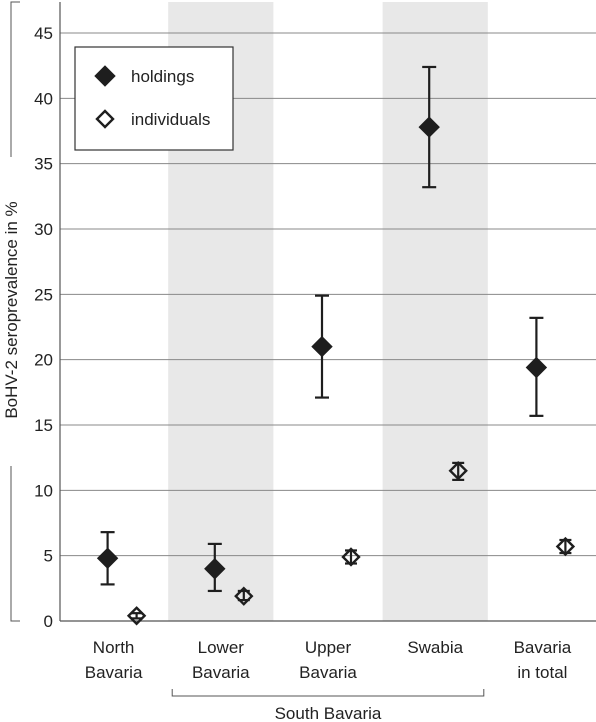 The height and width of the screenshot is (722, 596). I want to click on category-label-0-line-1: Bavaria, so click(114, 672).